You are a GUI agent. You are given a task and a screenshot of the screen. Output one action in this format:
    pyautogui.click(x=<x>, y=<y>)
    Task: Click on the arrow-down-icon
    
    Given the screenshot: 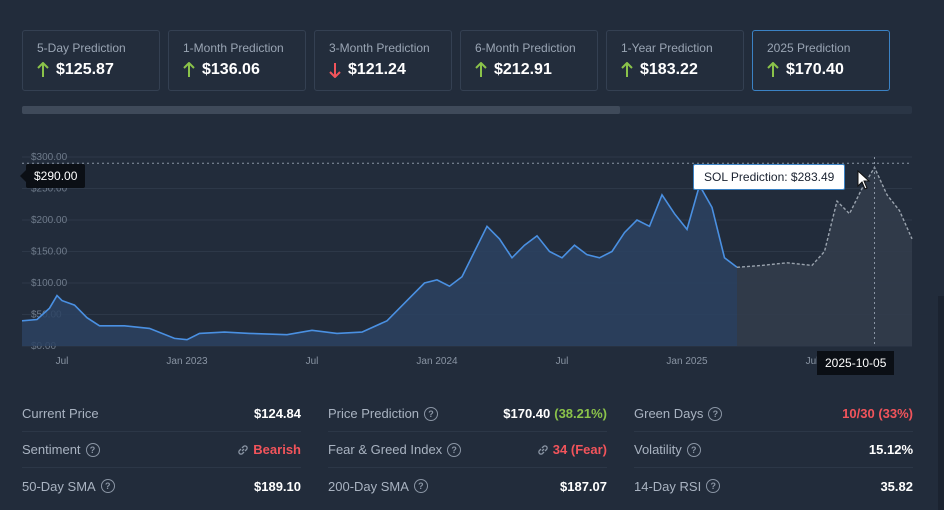 What is the action you would take?
    pyautogui.click(x=335, y=70)
    